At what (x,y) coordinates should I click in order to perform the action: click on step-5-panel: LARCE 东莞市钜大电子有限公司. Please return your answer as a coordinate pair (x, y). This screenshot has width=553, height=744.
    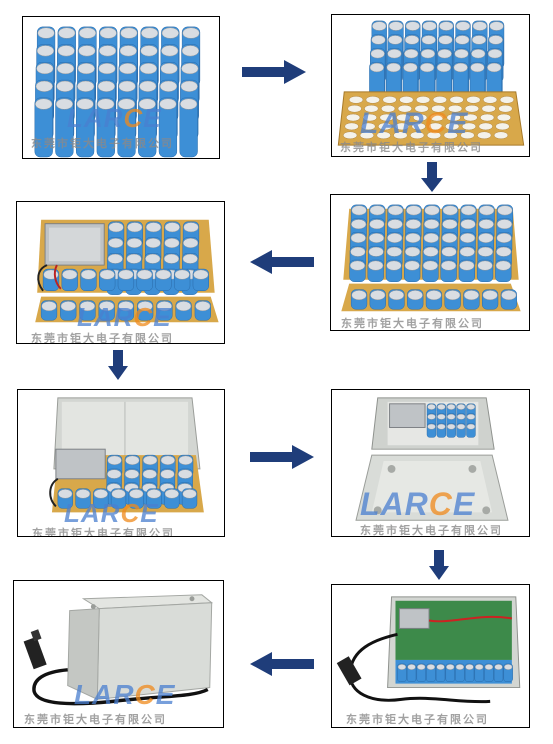
    Looking at the image, I should click on (121, 463).